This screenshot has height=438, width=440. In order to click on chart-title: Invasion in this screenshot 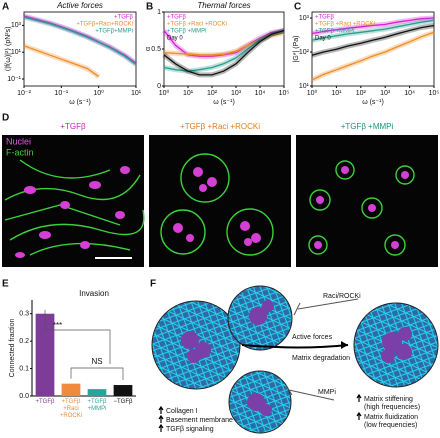, I will do `click(94, 293)`.